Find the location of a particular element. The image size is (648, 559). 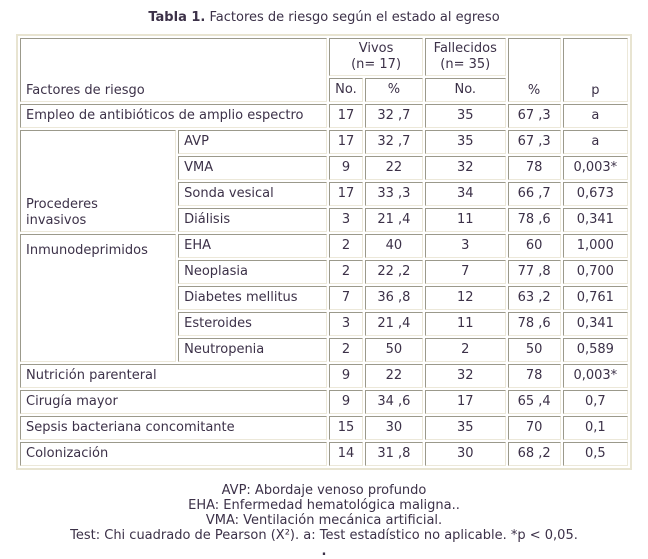

row-label-cell: Cirugía mayor is located at coordinates (174, 402).